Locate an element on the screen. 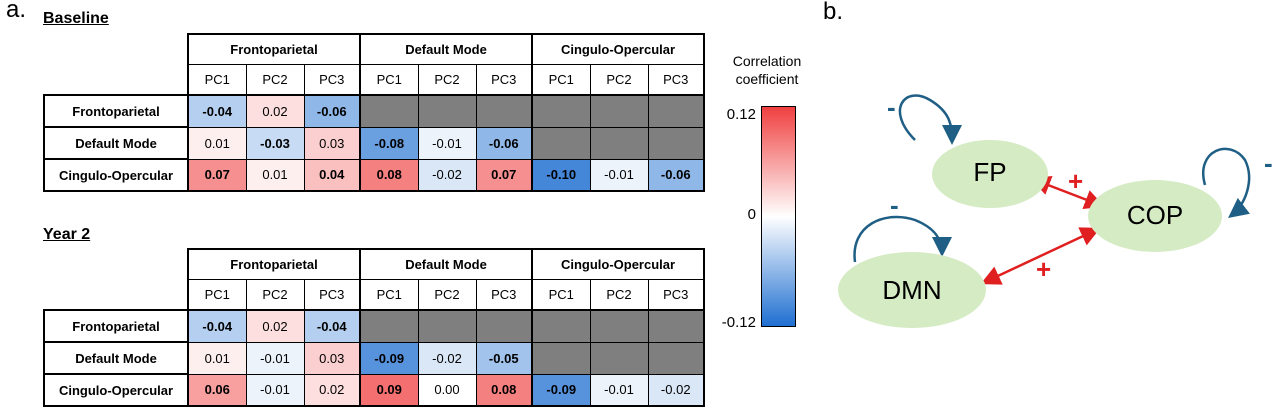 This screenshot has height=407, width=1280. year2-title: Year 2 is located at coordinates (67, 234).